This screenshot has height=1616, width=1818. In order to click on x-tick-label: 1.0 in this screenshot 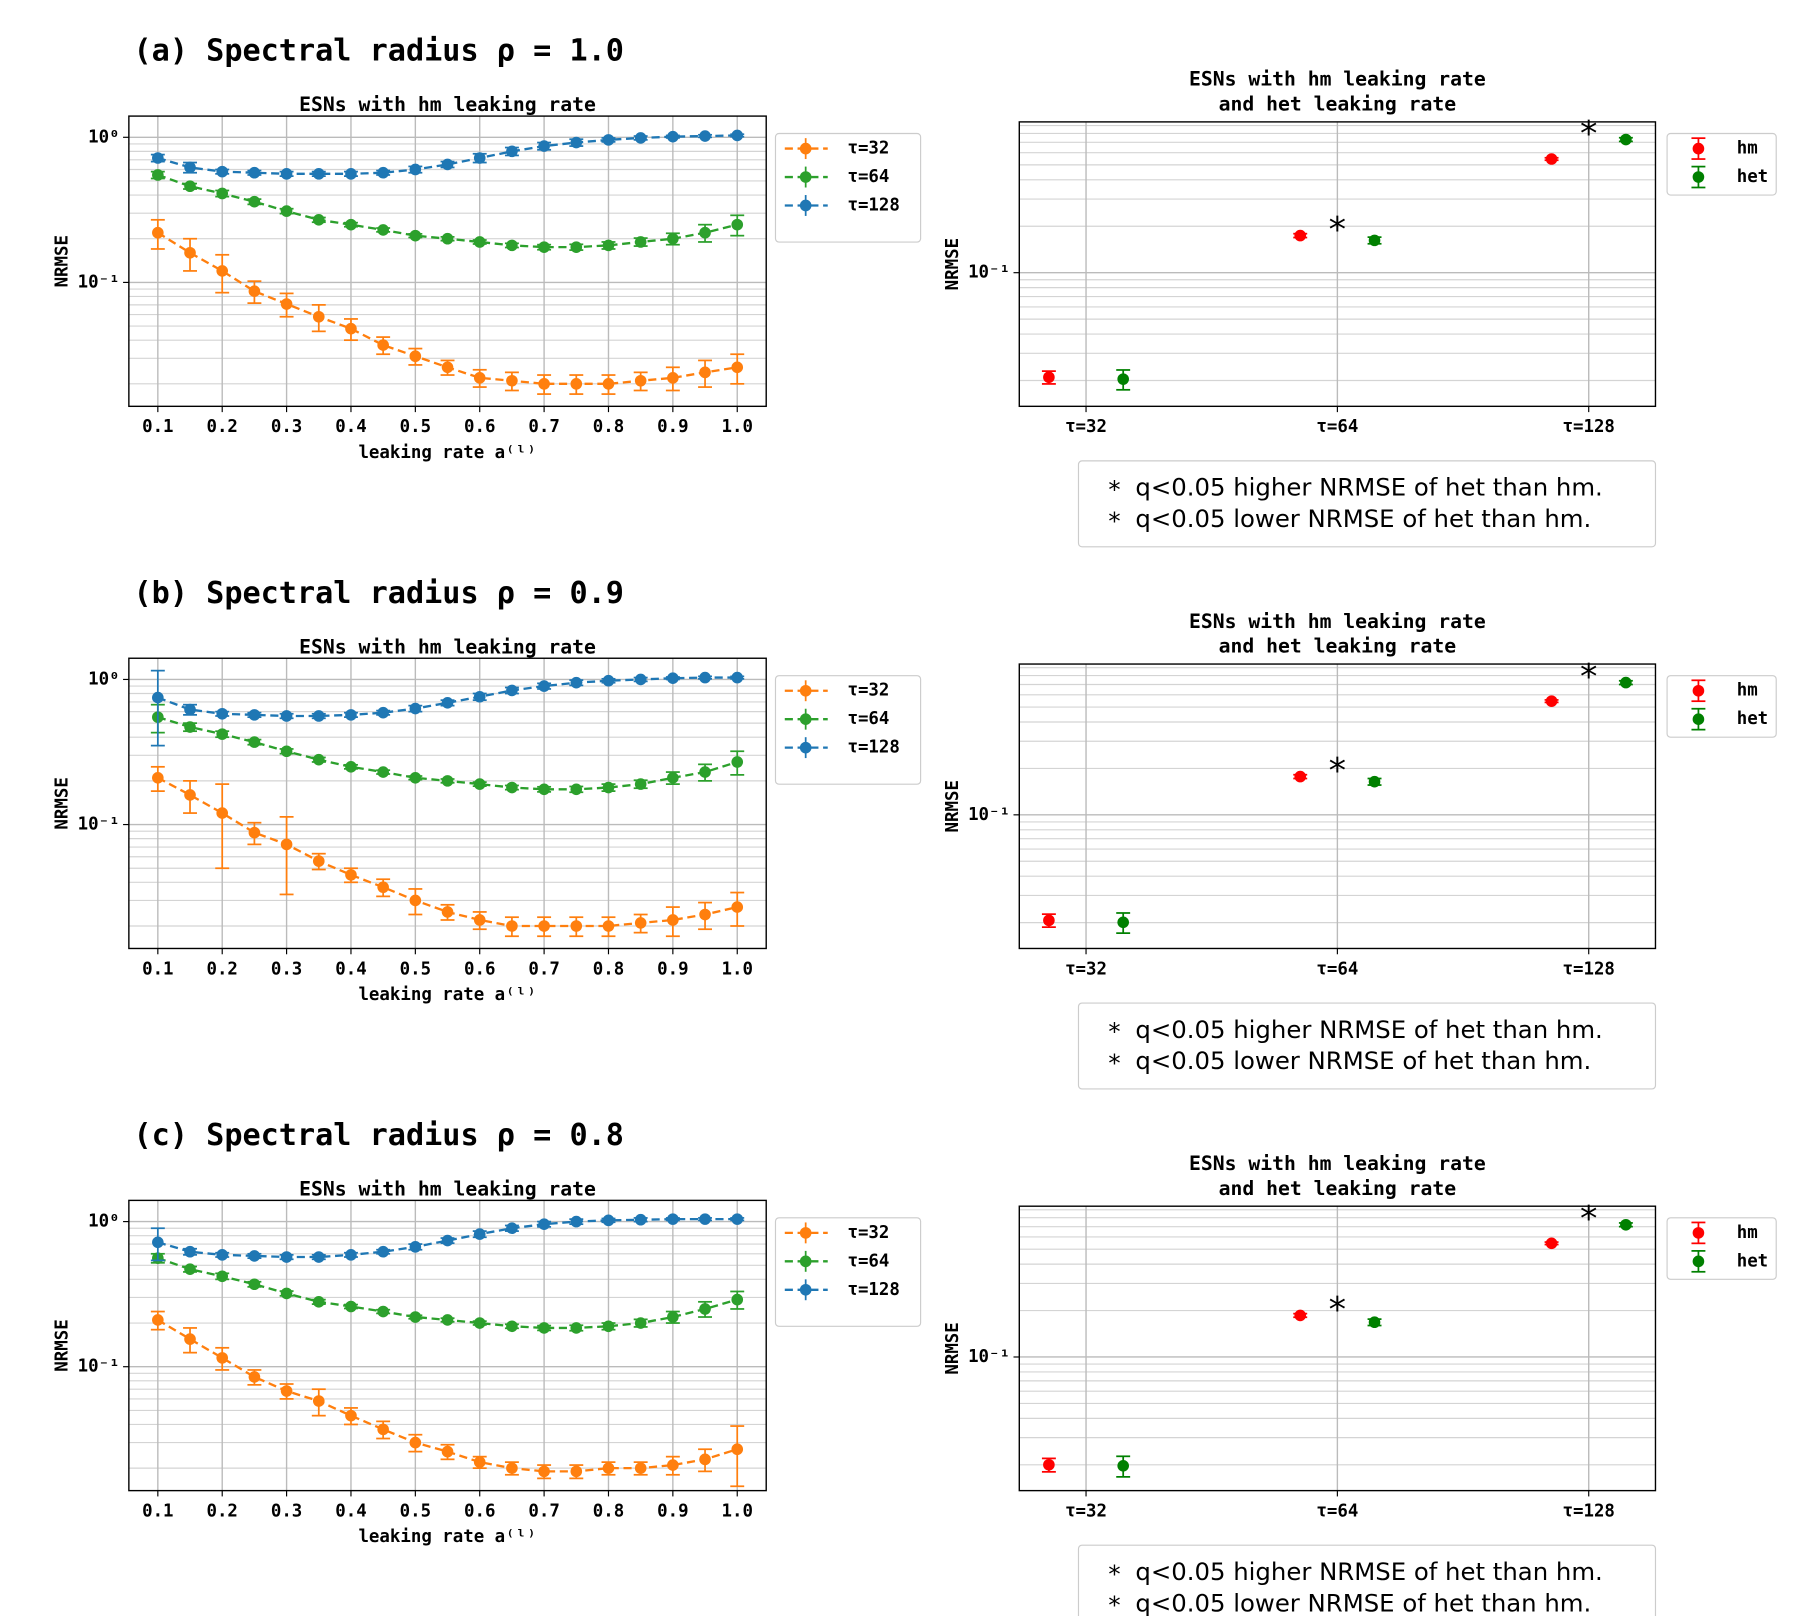, I will do `click(737, 969)`.